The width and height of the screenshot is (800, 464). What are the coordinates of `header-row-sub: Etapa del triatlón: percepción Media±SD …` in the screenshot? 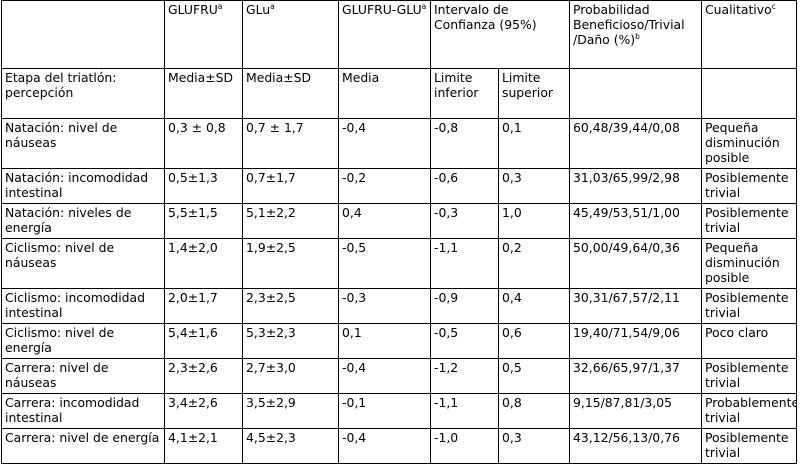 It's located at (399, 93).